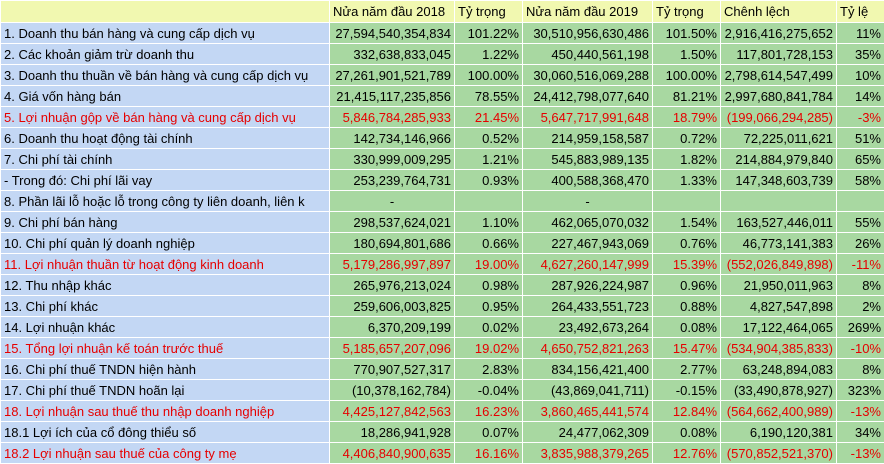  What do you see at coordinates (489, 117) in the screenshot?
I see `share-2018: 21.45%` at bounding box center [489, 117].